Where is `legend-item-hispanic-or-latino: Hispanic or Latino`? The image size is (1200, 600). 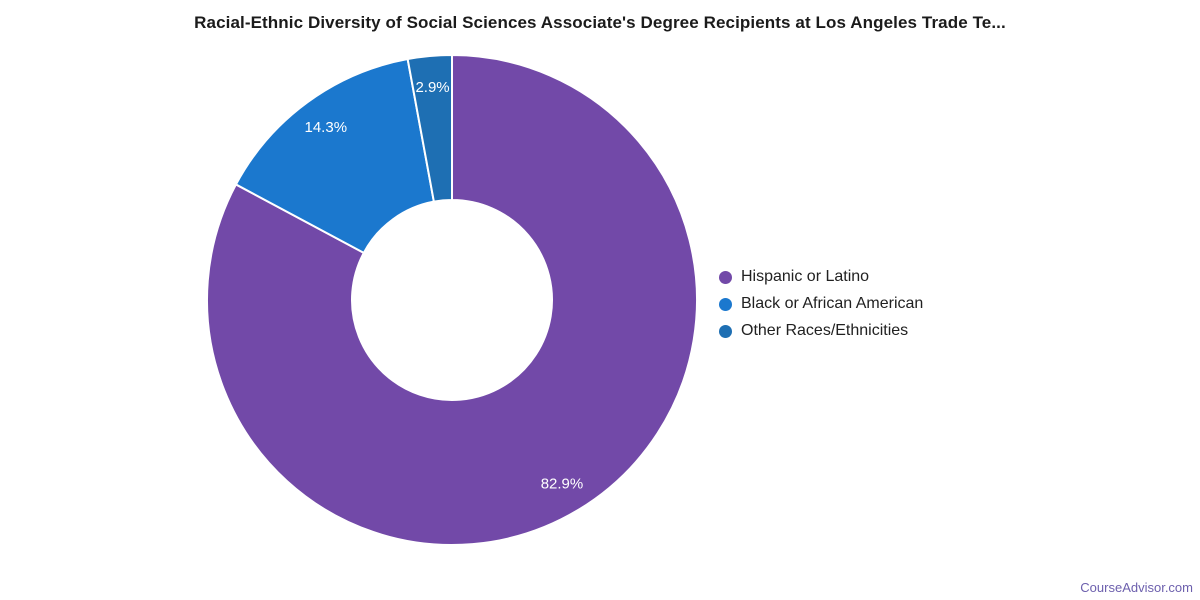 legend-item-hispanic-or-latino: Hispanic or Latino is located at coordinates (821, 277).